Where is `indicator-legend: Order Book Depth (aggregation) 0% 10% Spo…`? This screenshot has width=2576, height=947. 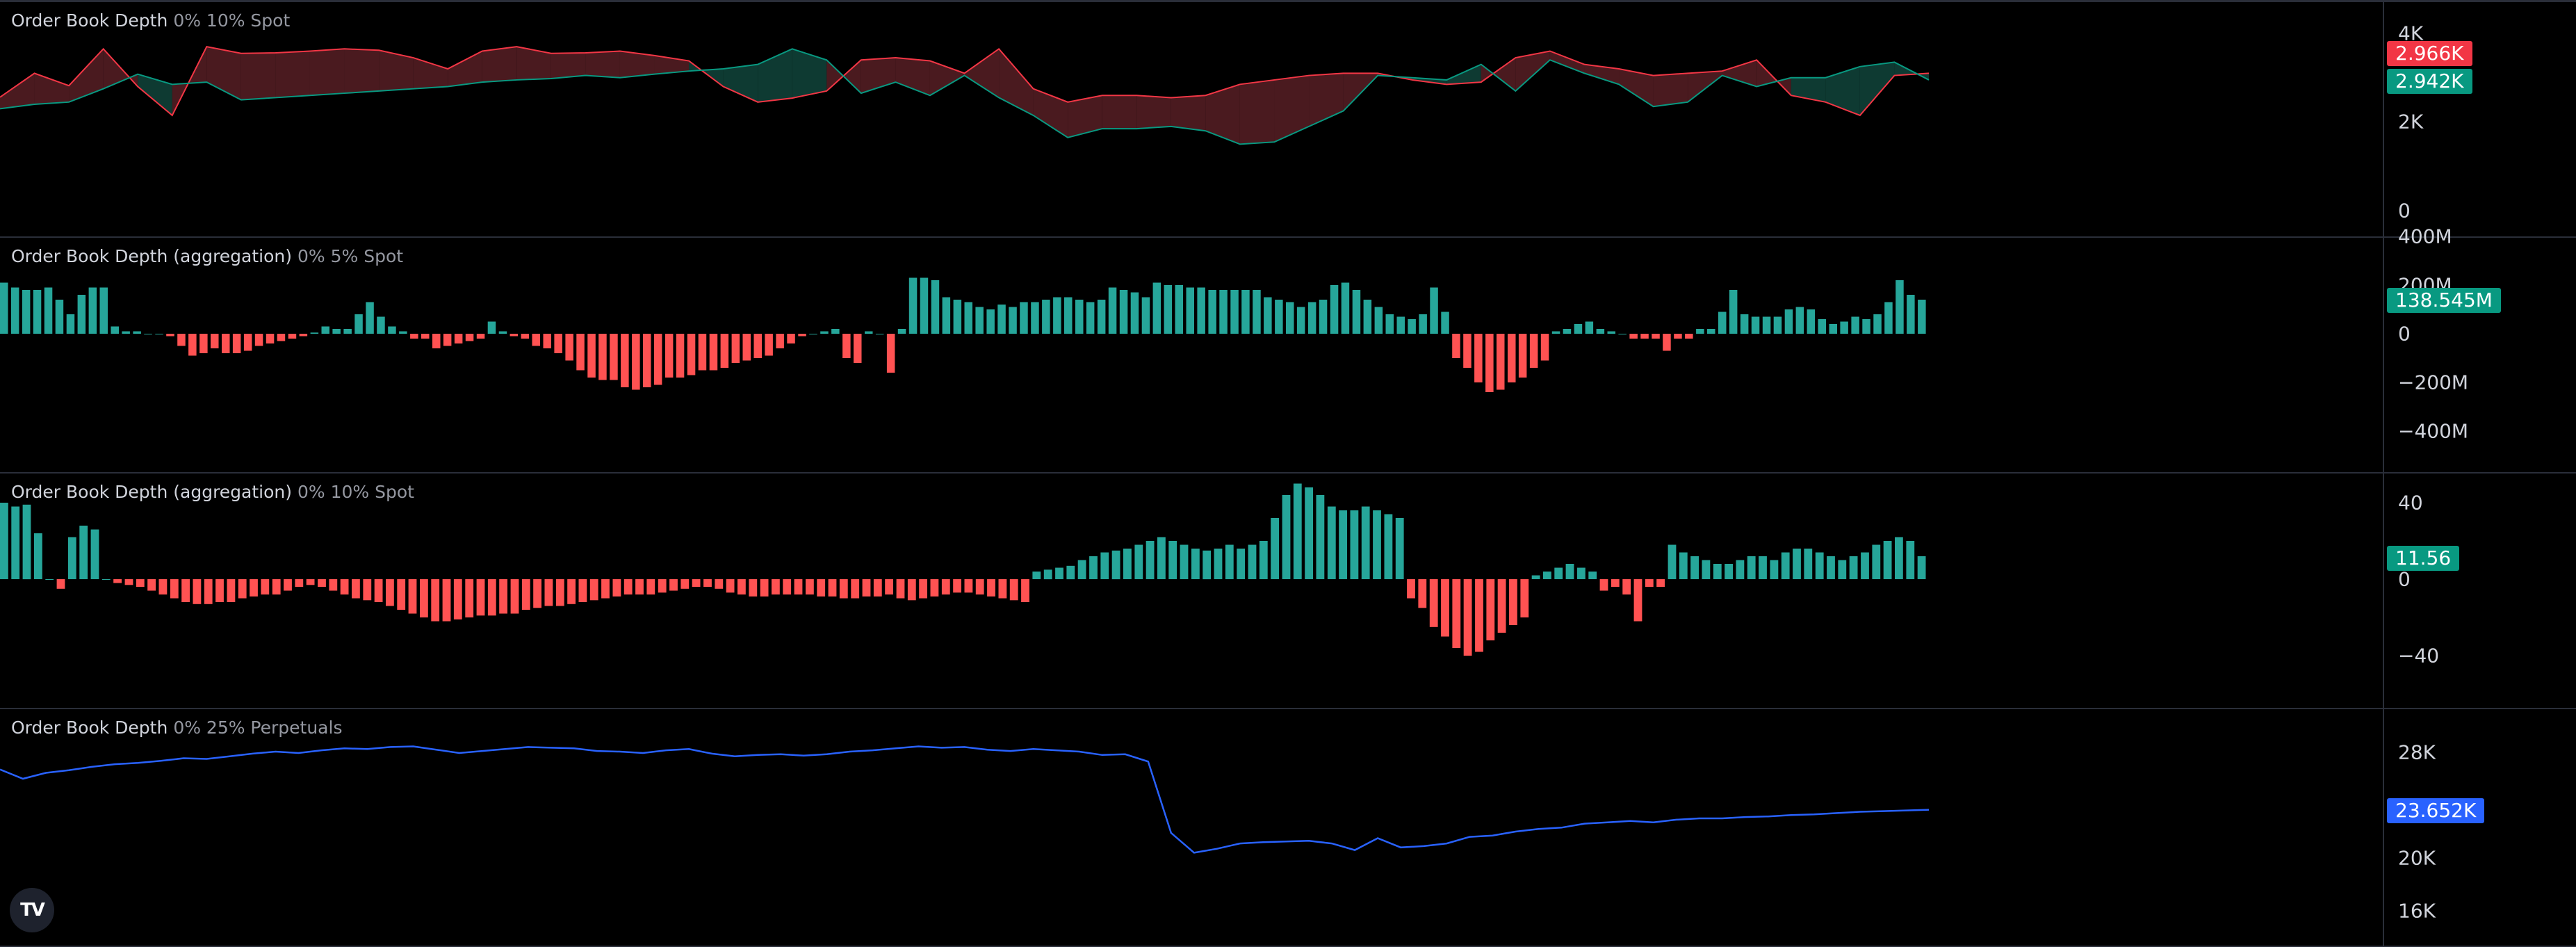
indicator-legend: Order Book Depth (aggregation) 0% 10% Spo… is located at coordinates (212, 492).